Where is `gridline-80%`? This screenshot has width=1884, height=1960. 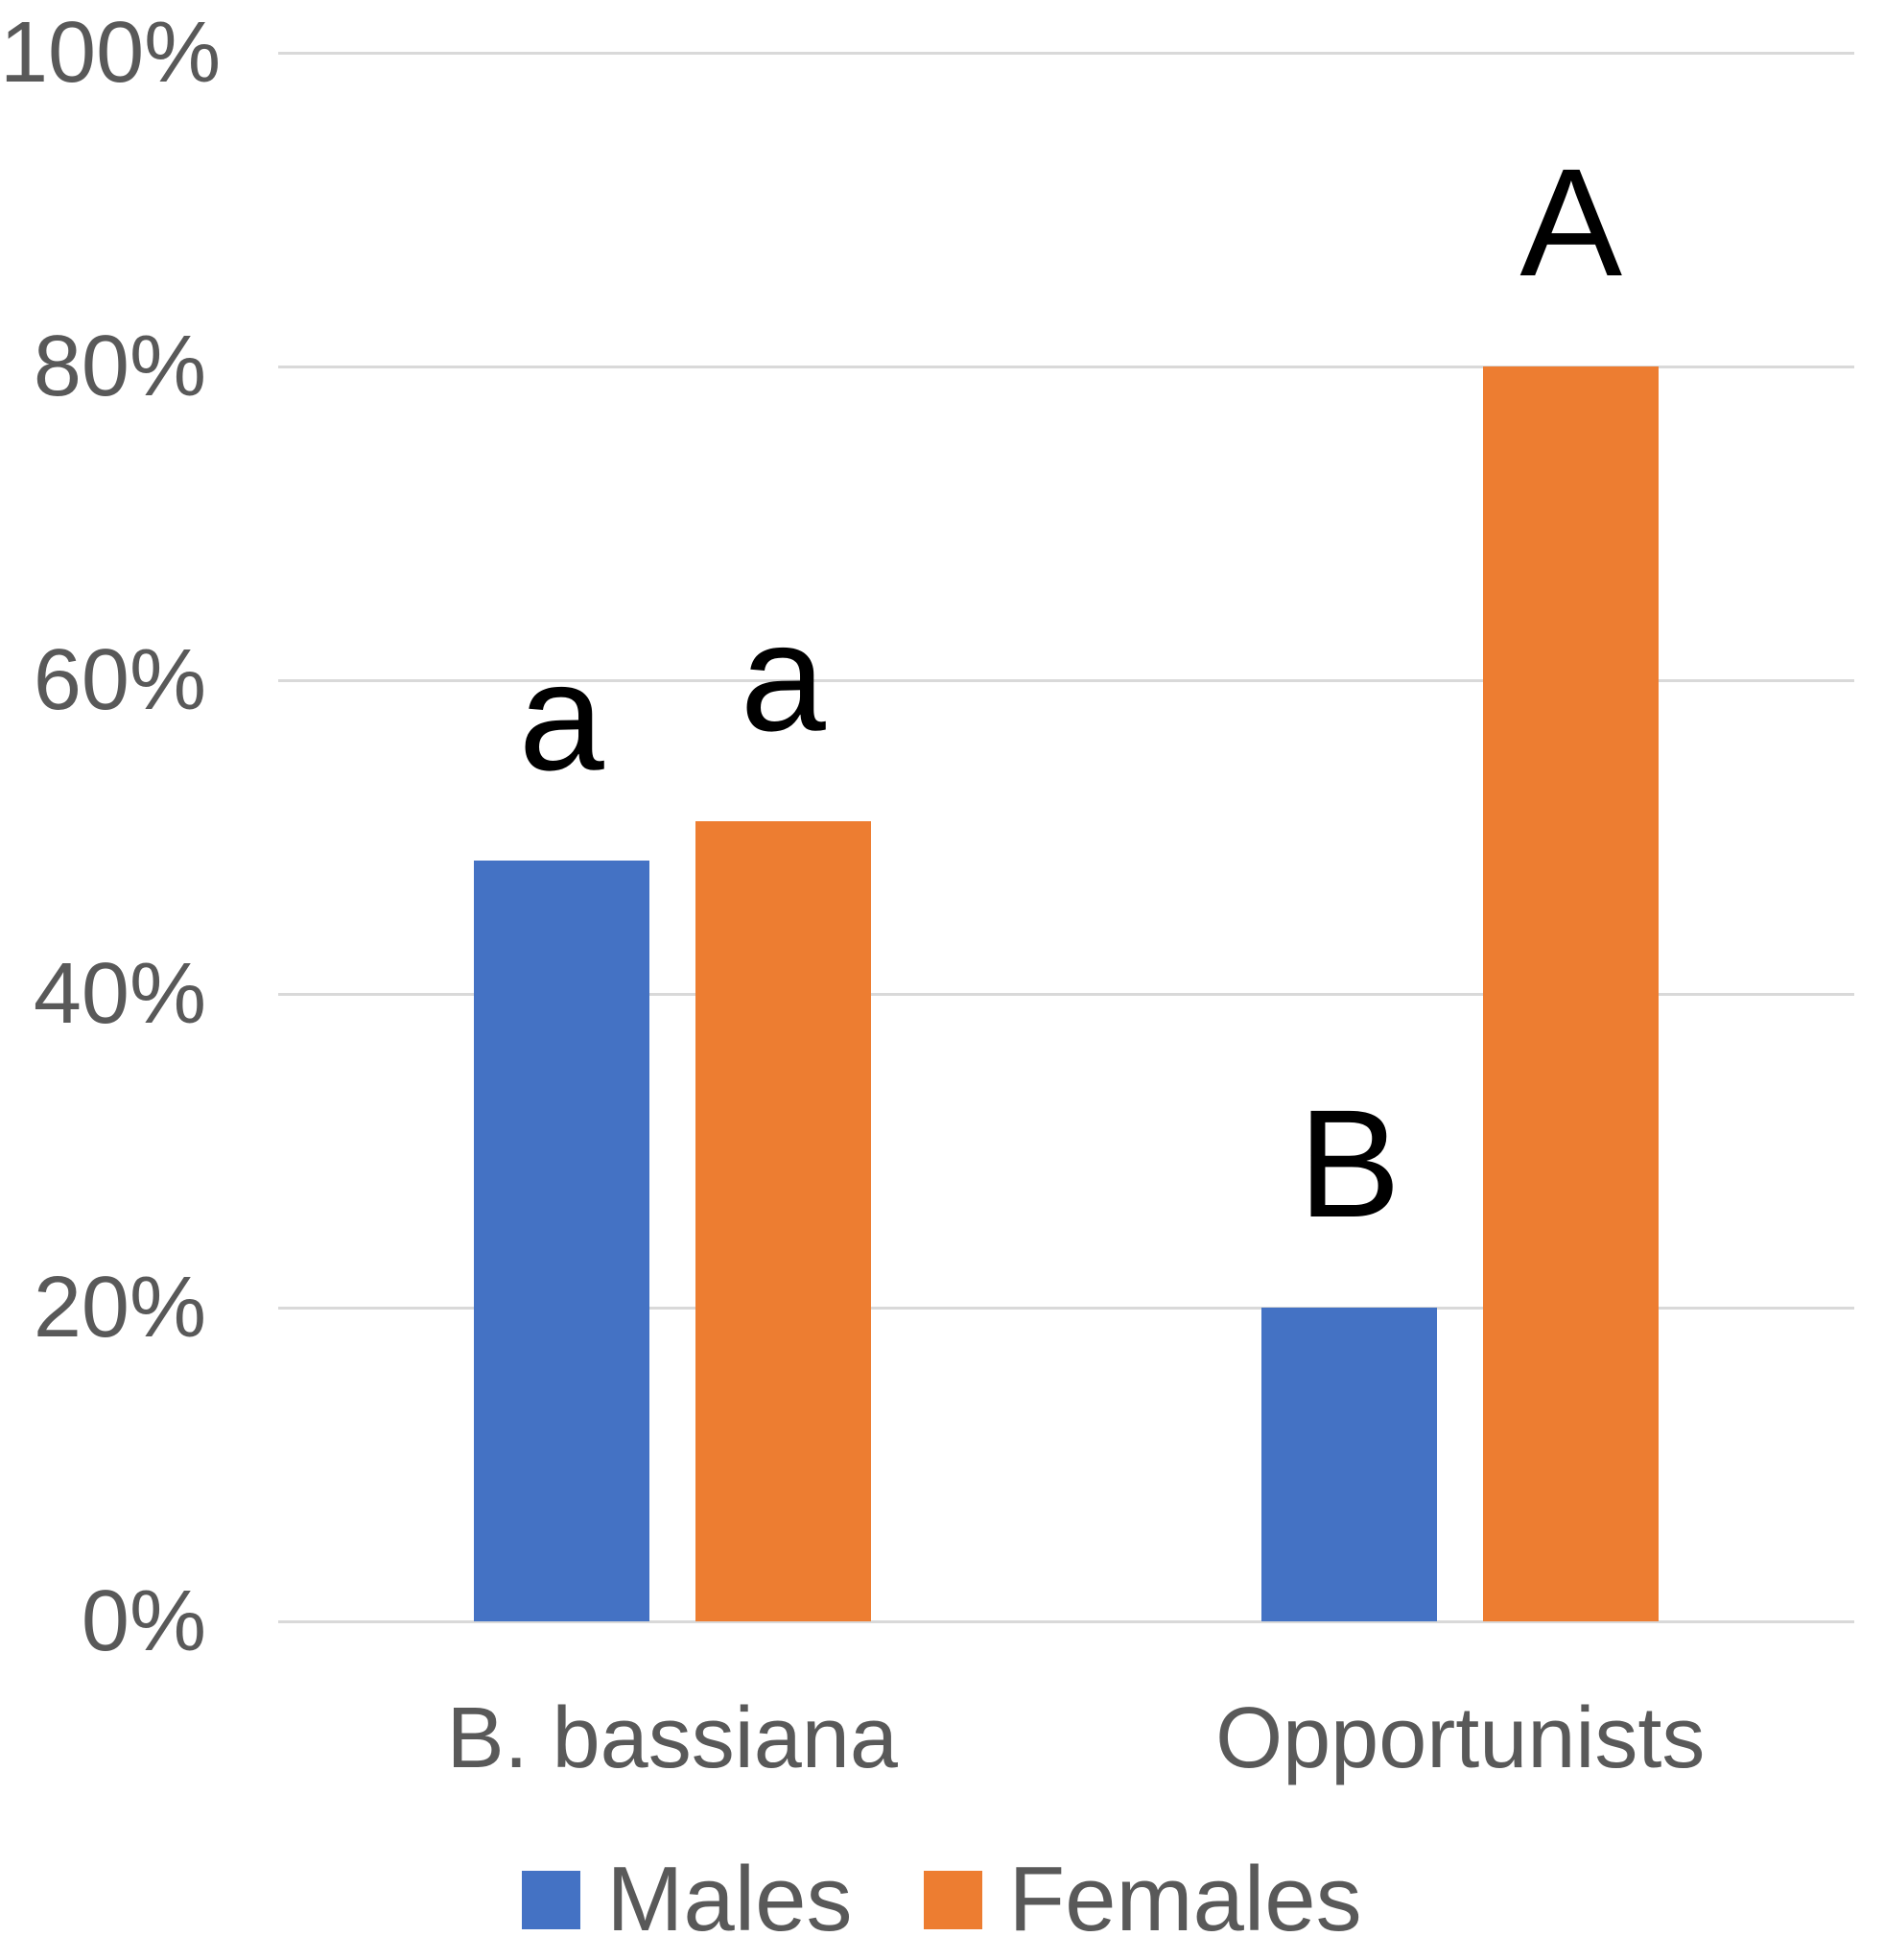
gridline-80% is located at coordinates (1066, 367).